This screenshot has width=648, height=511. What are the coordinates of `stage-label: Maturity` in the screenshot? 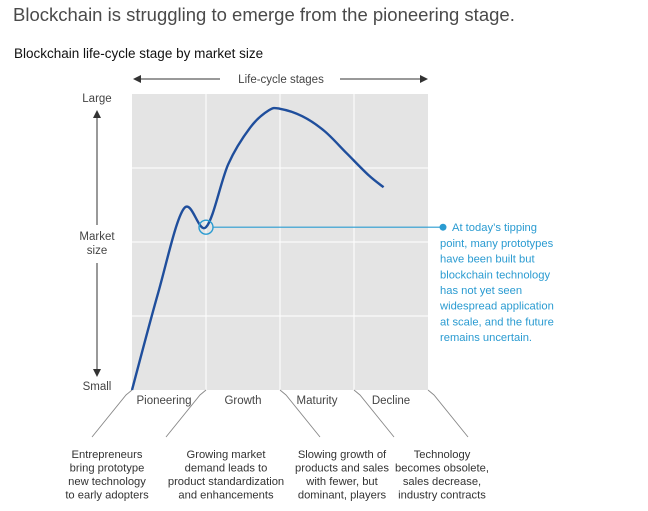 It's located at (317, 401).